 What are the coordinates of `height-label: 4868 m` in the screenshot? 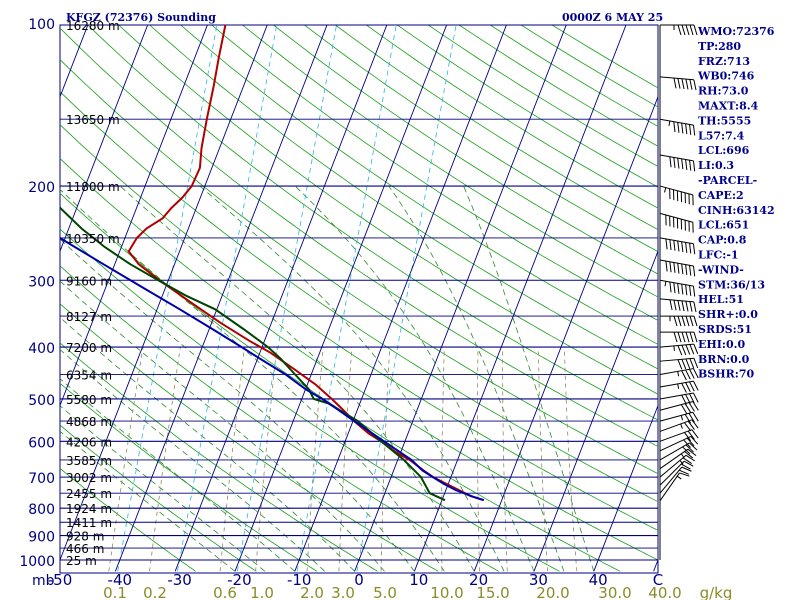 It's located at (89, 422).